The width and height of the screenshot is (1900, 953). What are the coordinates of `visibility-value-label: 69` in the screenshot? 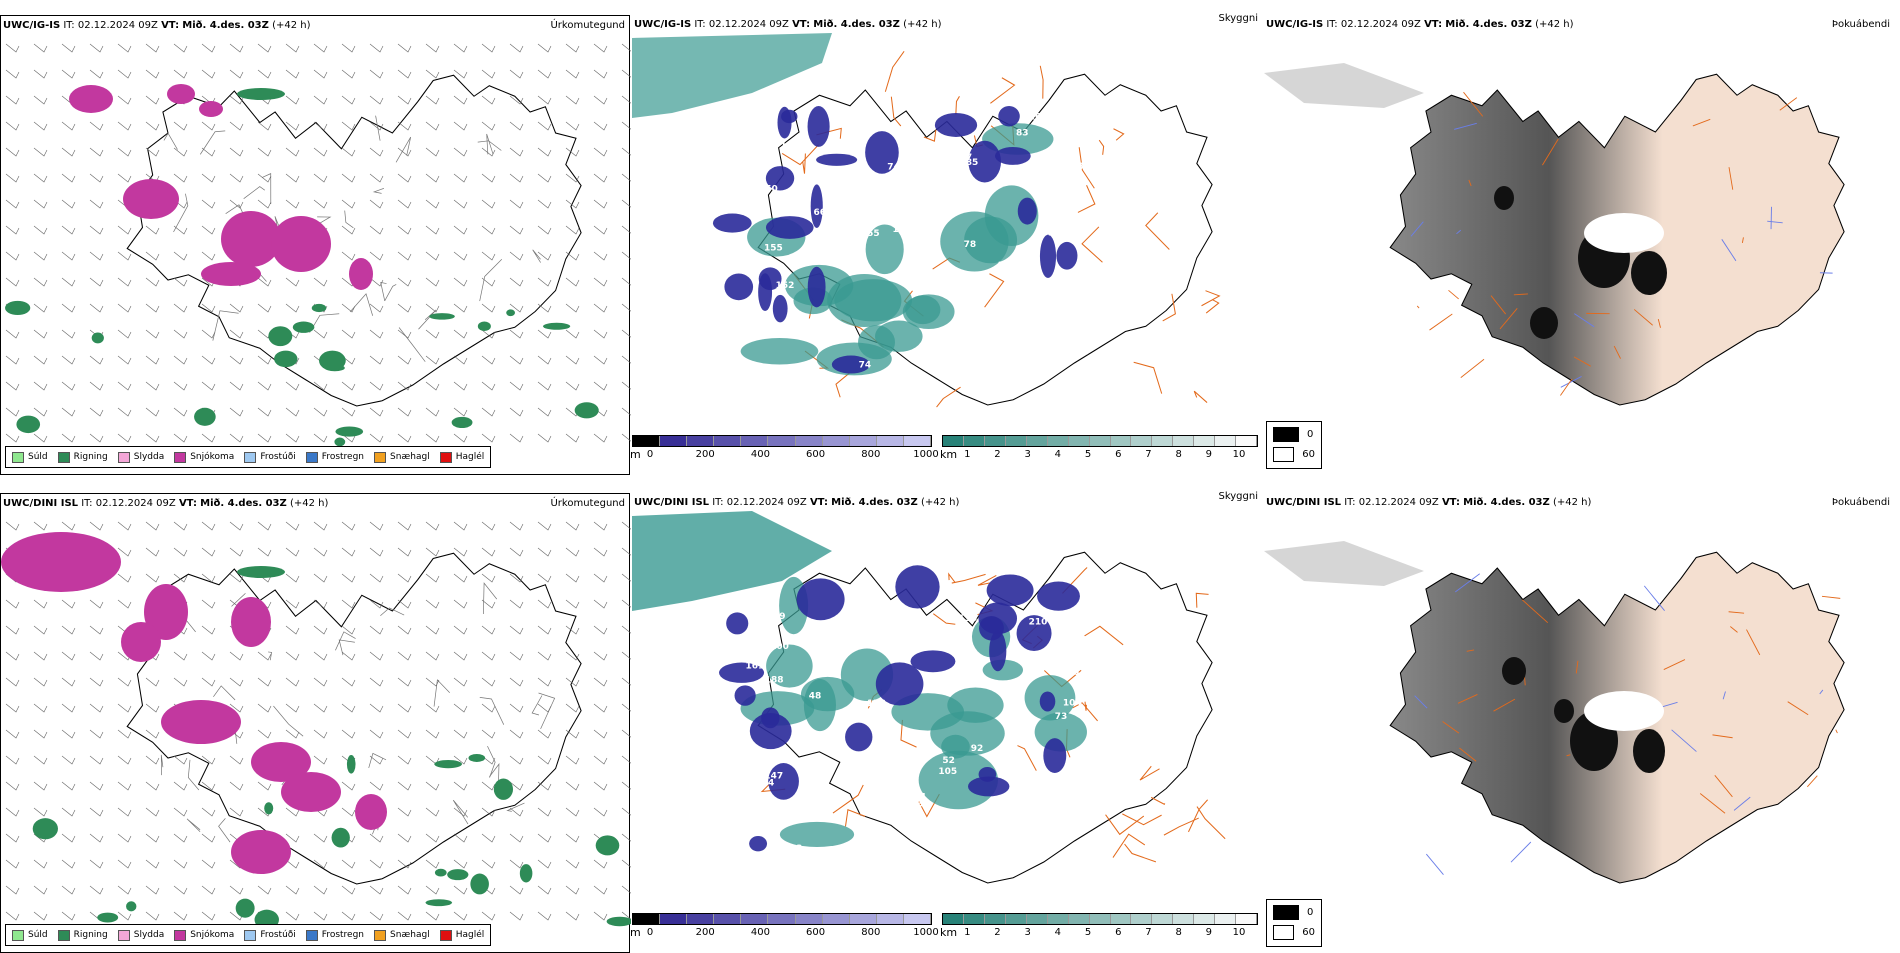 It's located at (878, 625).